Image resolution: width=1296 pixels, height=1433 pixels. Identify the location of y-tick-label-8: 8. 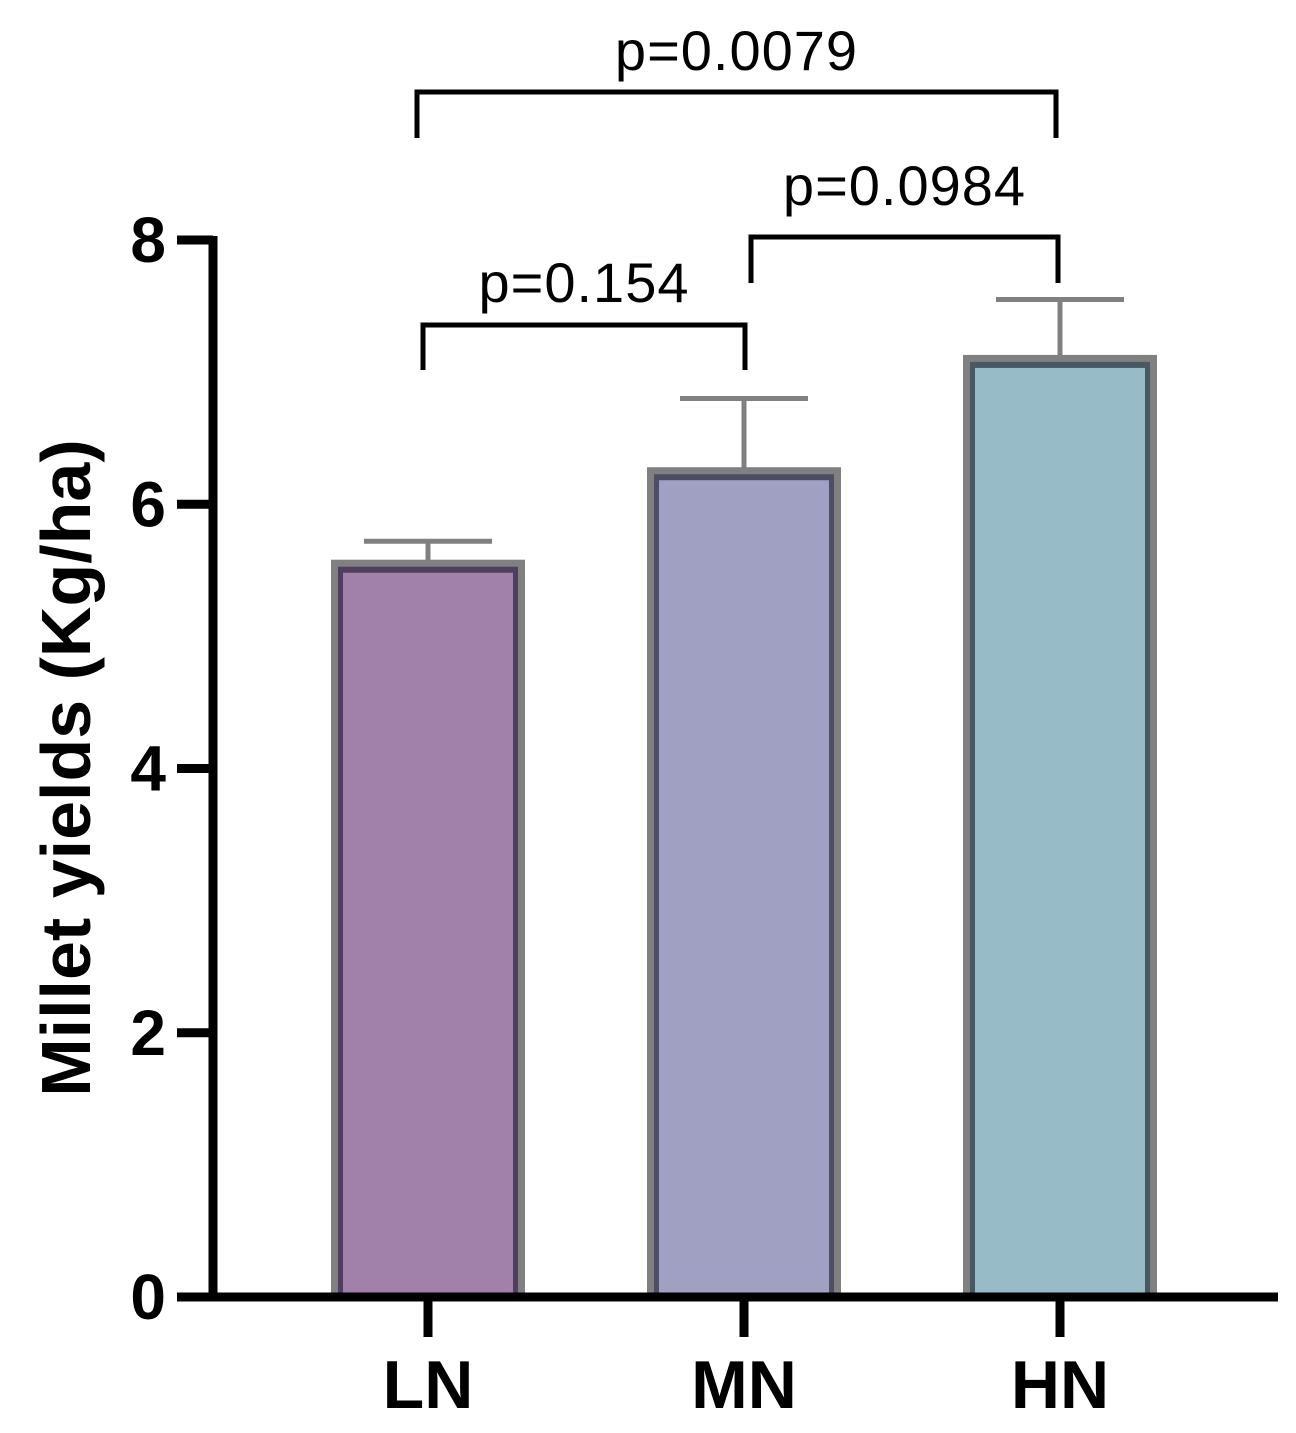
(148, 240).